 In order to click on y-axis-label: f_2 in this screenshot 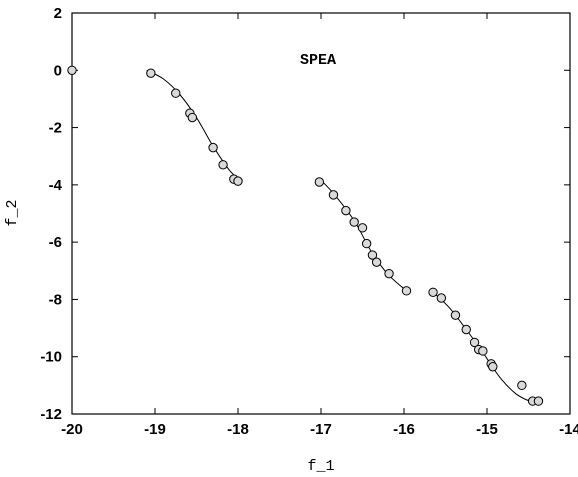, I will do `click(12, 212)`.